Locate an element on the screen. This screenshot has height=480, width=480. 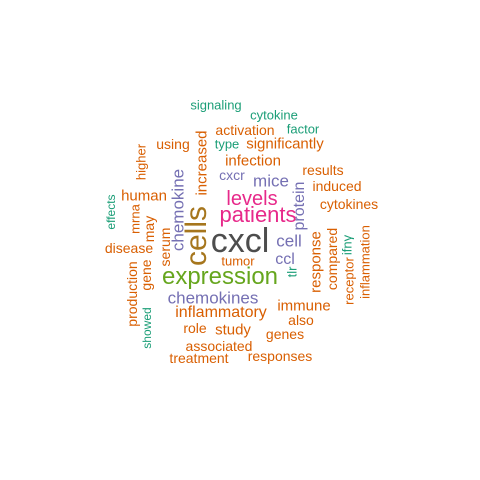
word-genes: genes is located at coordinates (285, 334).